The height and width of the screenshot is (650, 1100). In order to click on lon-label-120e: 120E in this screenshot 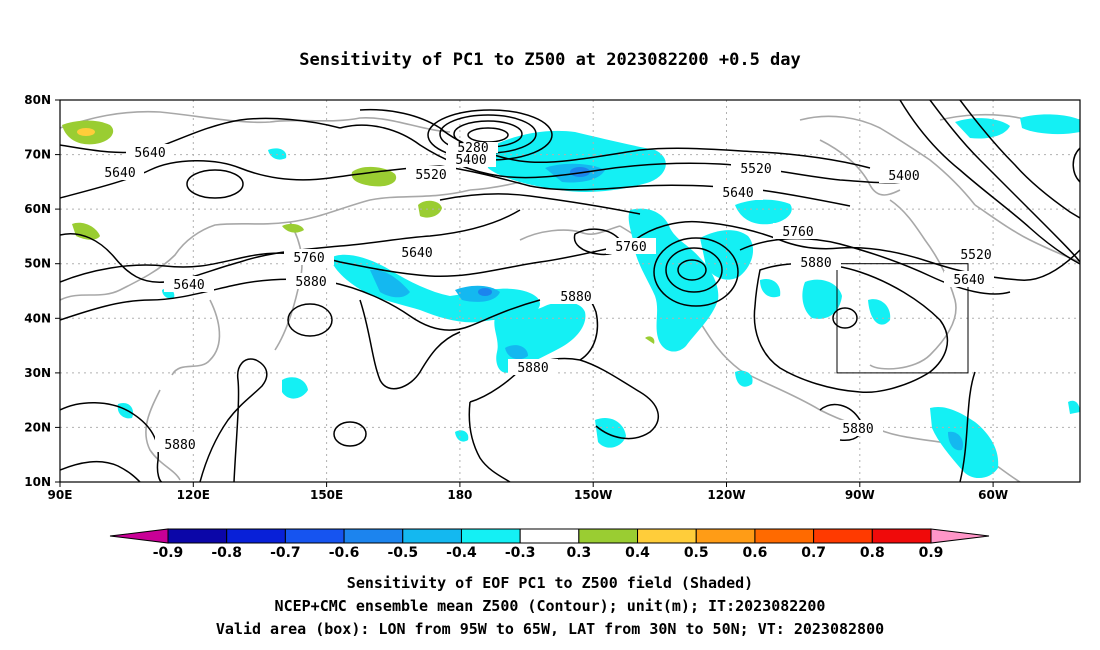, I will do `click(193, 495)`.